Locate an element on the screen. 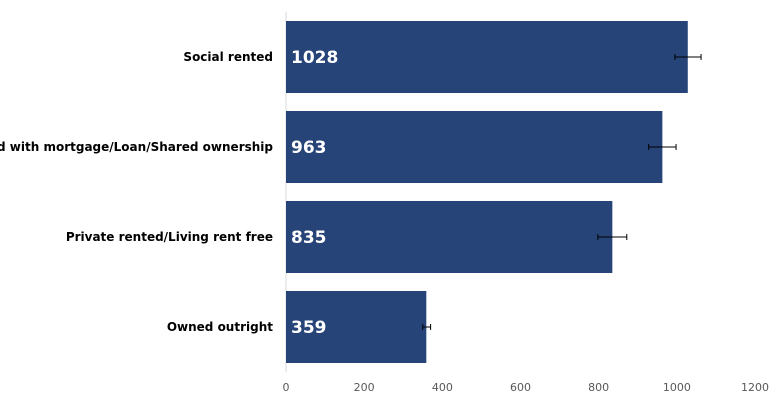 Image resolution: width=776 pixels, height=400 pixels. x-tick-label: 1000 is located at coordinates (677, 387).